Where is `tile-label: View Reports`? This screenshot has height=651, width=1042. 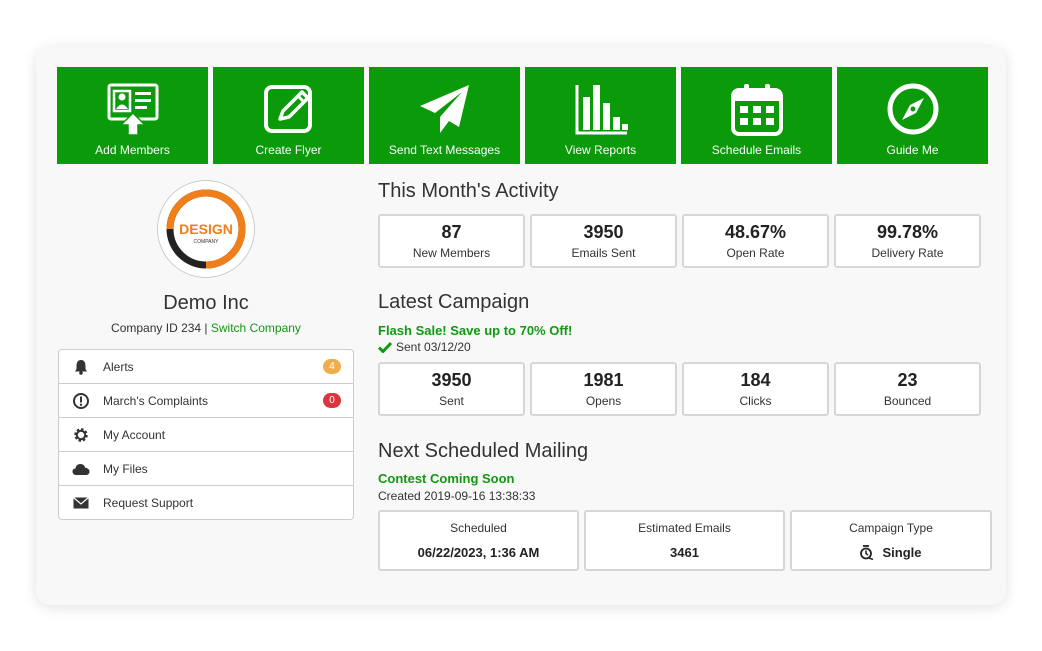
tile-label: View Reports is located at coordinates (600, 150).